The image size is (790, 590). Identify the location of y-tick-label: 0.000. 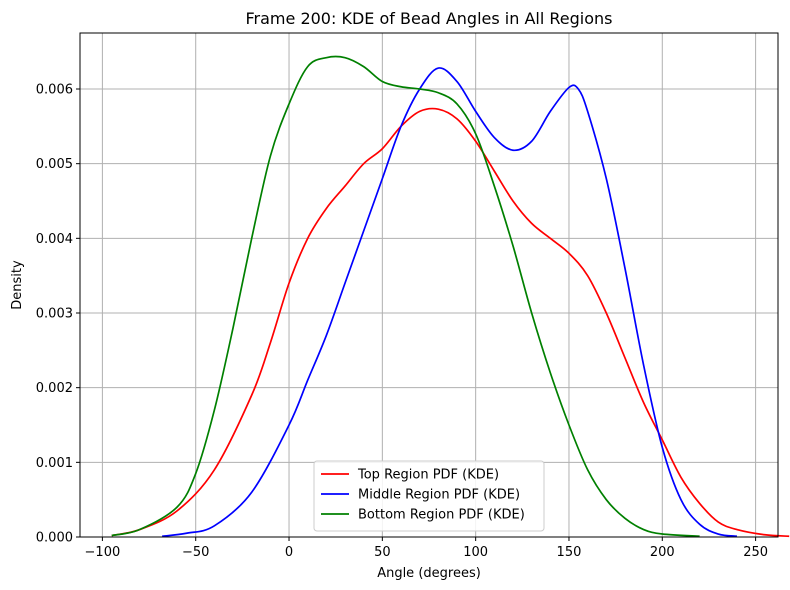
(54, 538).